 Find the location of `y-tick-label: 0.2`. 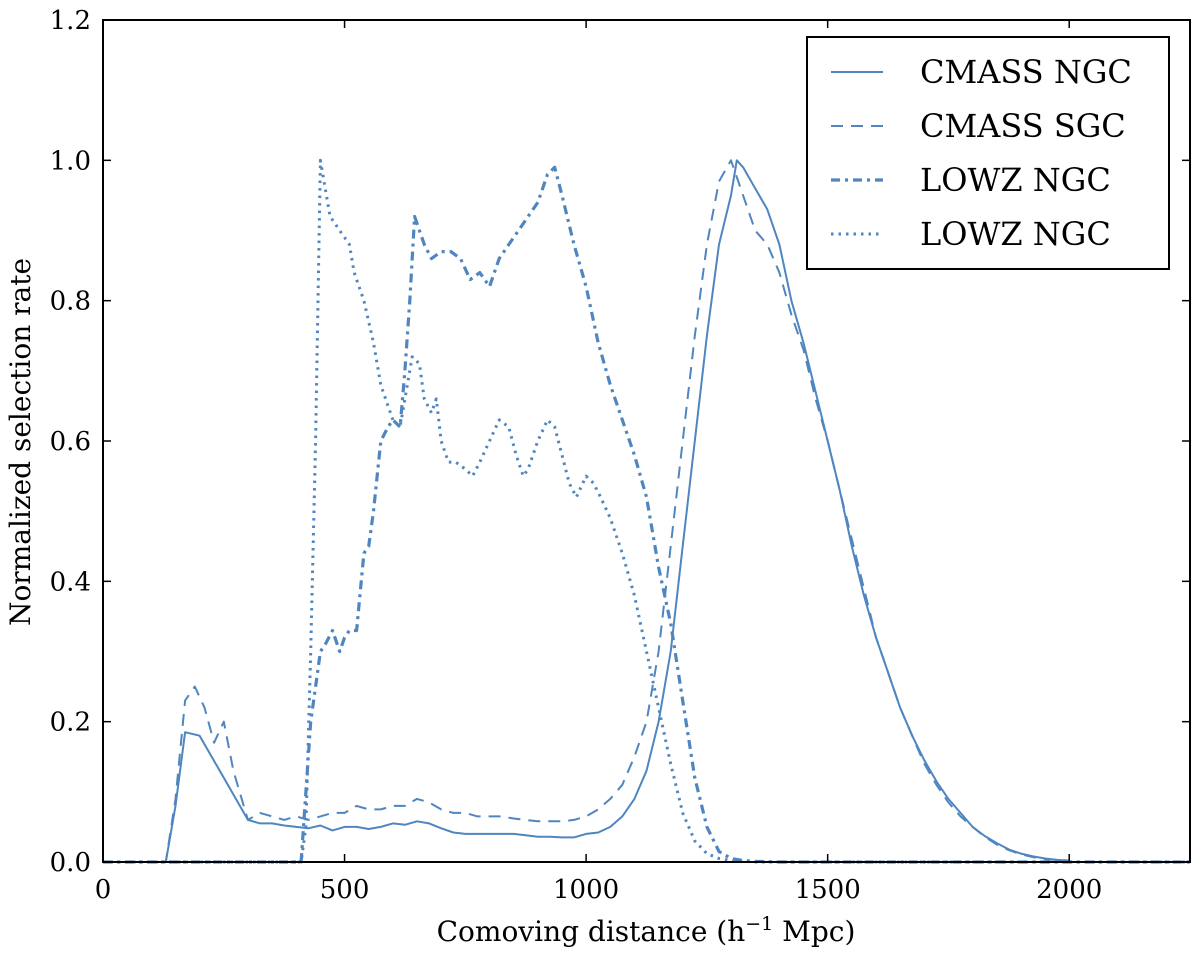

y-tick-label: 0.2 is located at coordinates (70, 723).